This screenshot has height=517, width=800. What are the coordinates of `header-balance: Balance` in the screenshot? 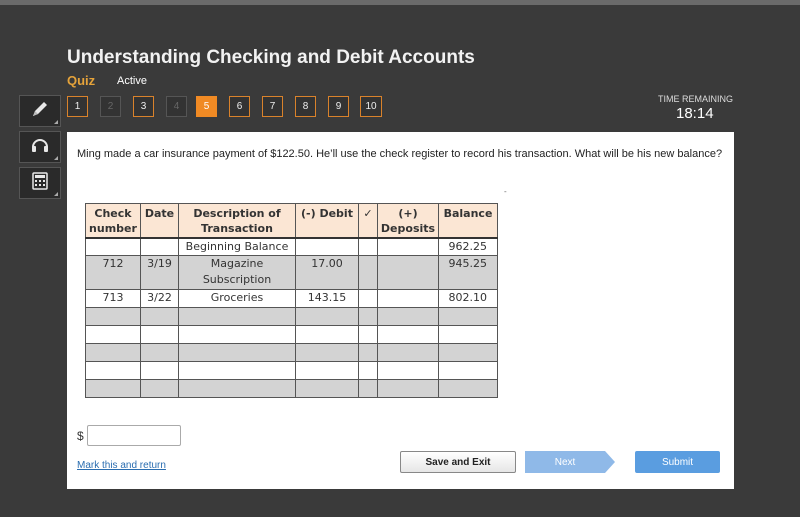 It's located at (468, 220).